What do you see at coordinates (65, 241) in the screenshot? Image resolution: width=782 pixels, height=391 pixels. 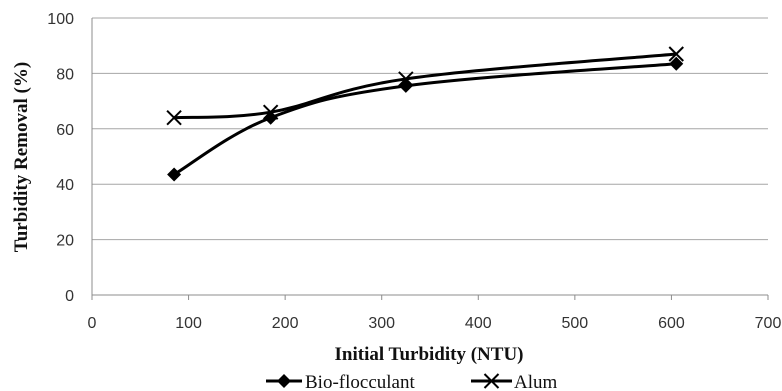 I see `y-tick-label: 20` at bounding box center [65, 241].